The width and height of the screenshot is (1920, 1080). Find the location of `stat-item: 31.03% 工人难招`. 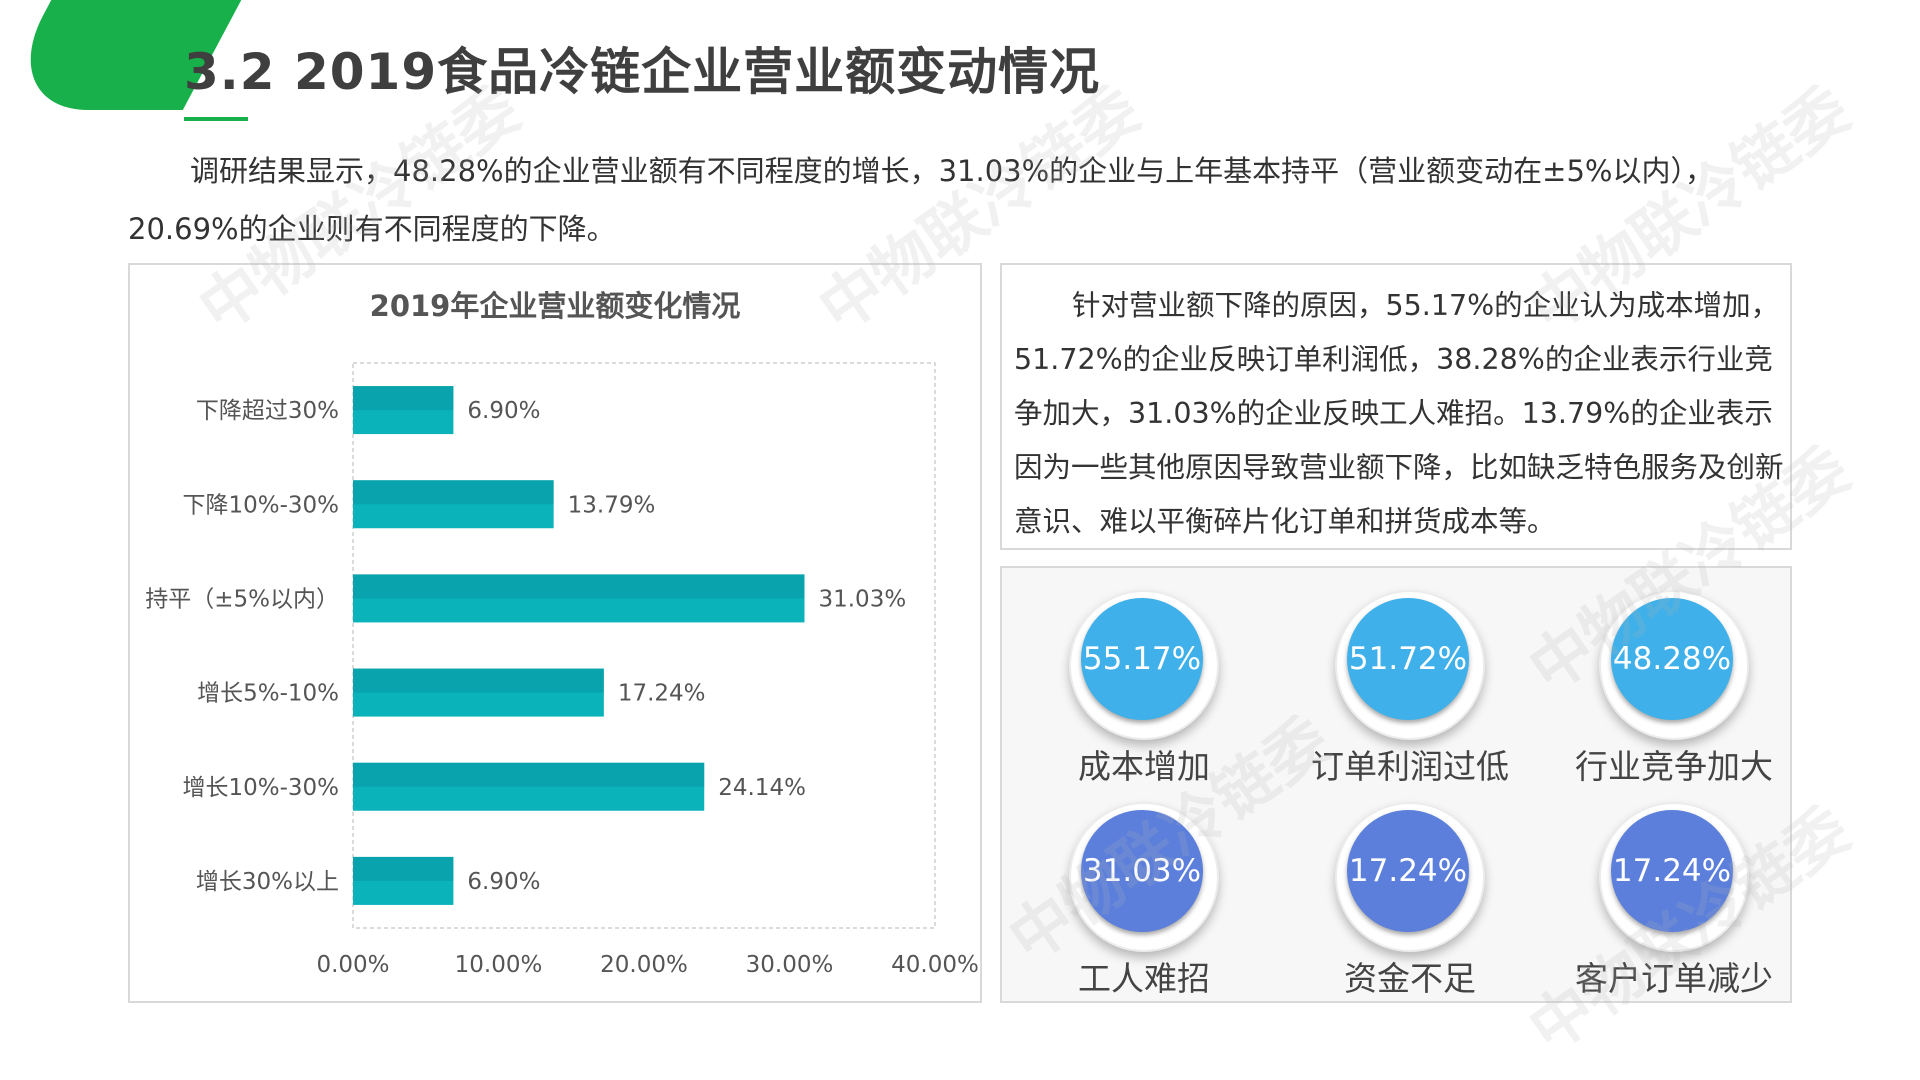

stat-item: 31.03% 工人难招 is located at coordinates (1144, 901).